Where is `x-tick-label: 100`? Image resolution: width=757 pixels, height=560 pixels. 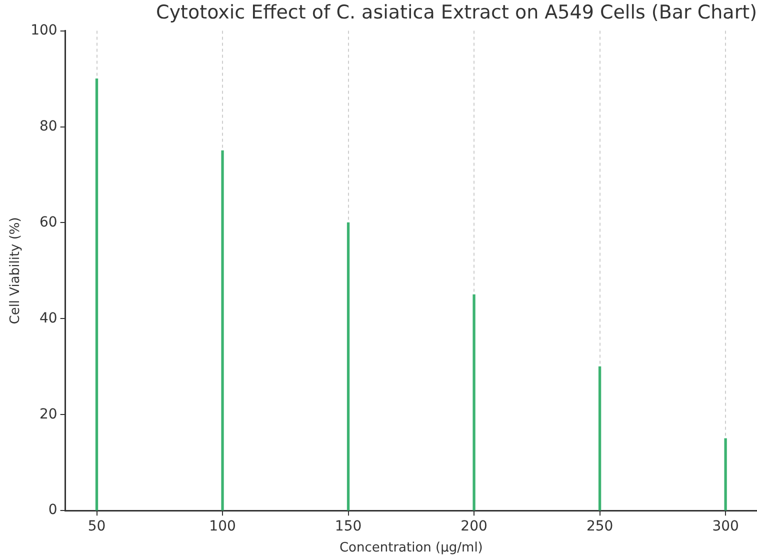 x-tick-label: 100 is located at coordinates (222, 526).